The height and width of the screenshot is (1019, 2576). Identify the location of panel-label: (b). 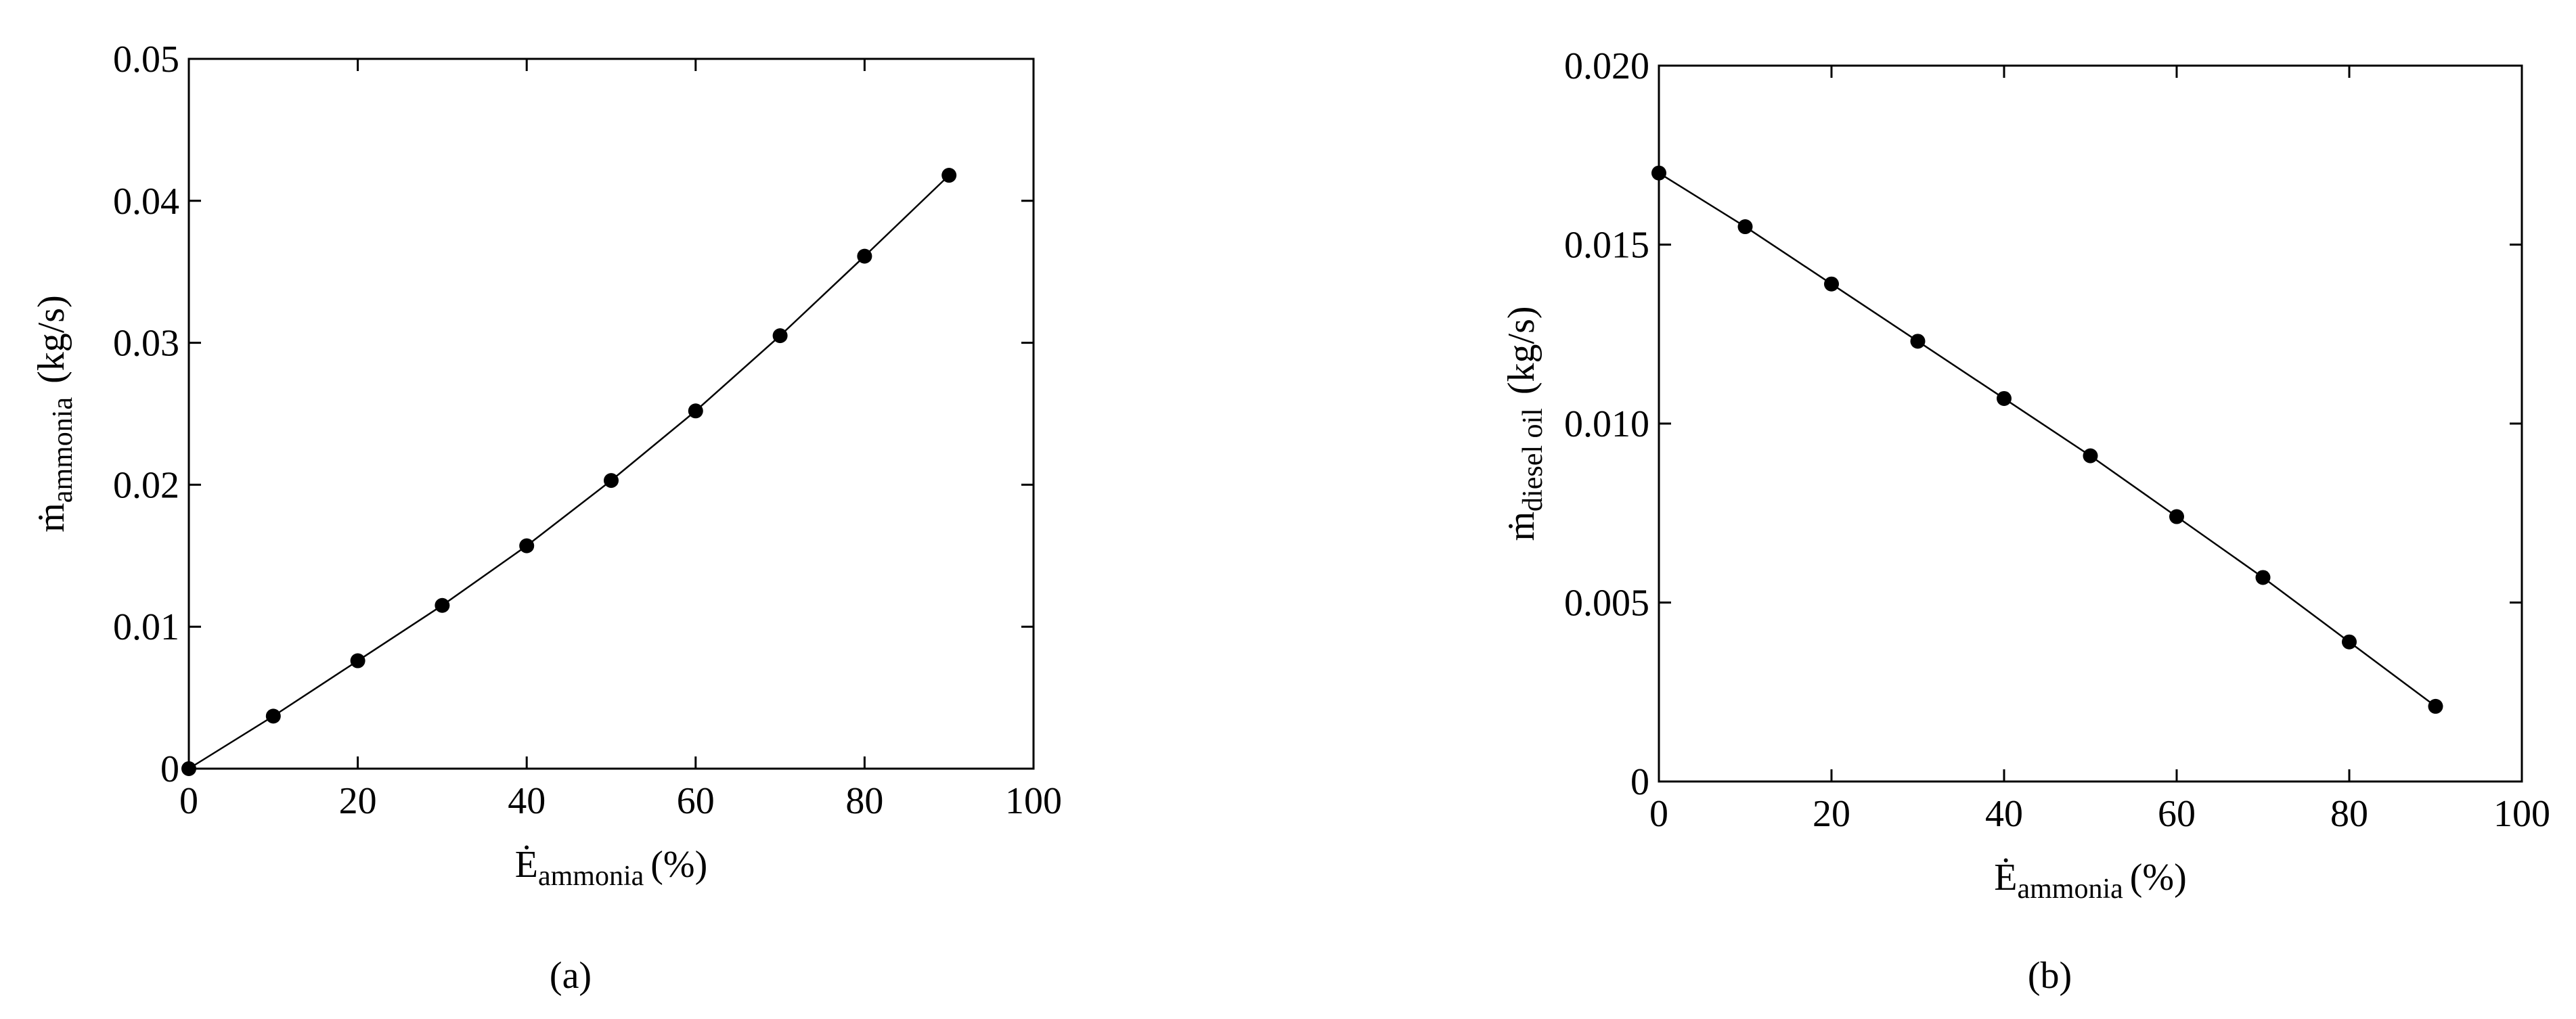
(2050, 976).